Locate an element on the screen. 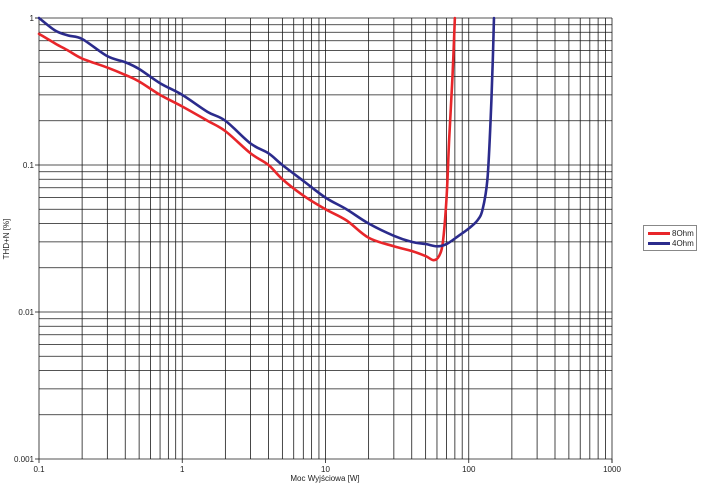  x-tick-label: 1 is located at coordinates (182, 469).